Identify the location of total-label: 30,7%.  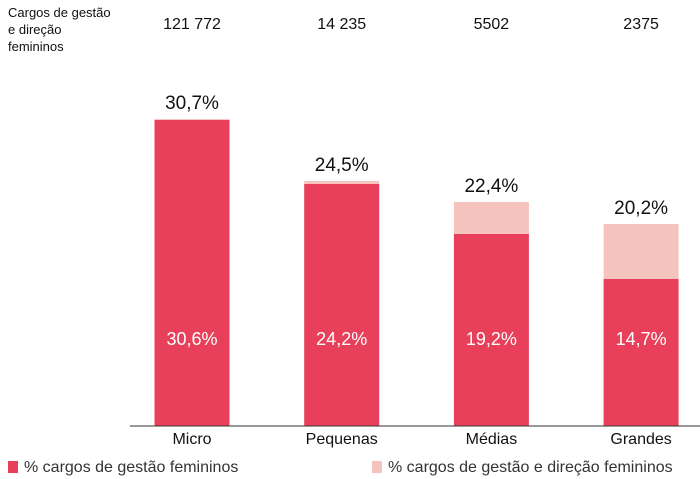
(192, 103).